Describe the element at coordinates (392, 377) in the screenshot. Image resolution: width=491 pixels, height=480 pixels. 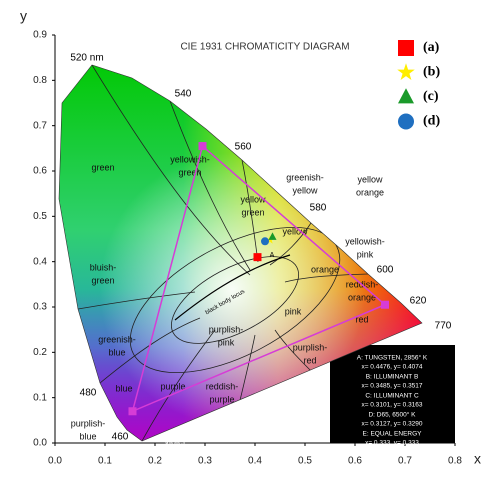
I see `annotation: B: ILLUMINANT B` at that location.